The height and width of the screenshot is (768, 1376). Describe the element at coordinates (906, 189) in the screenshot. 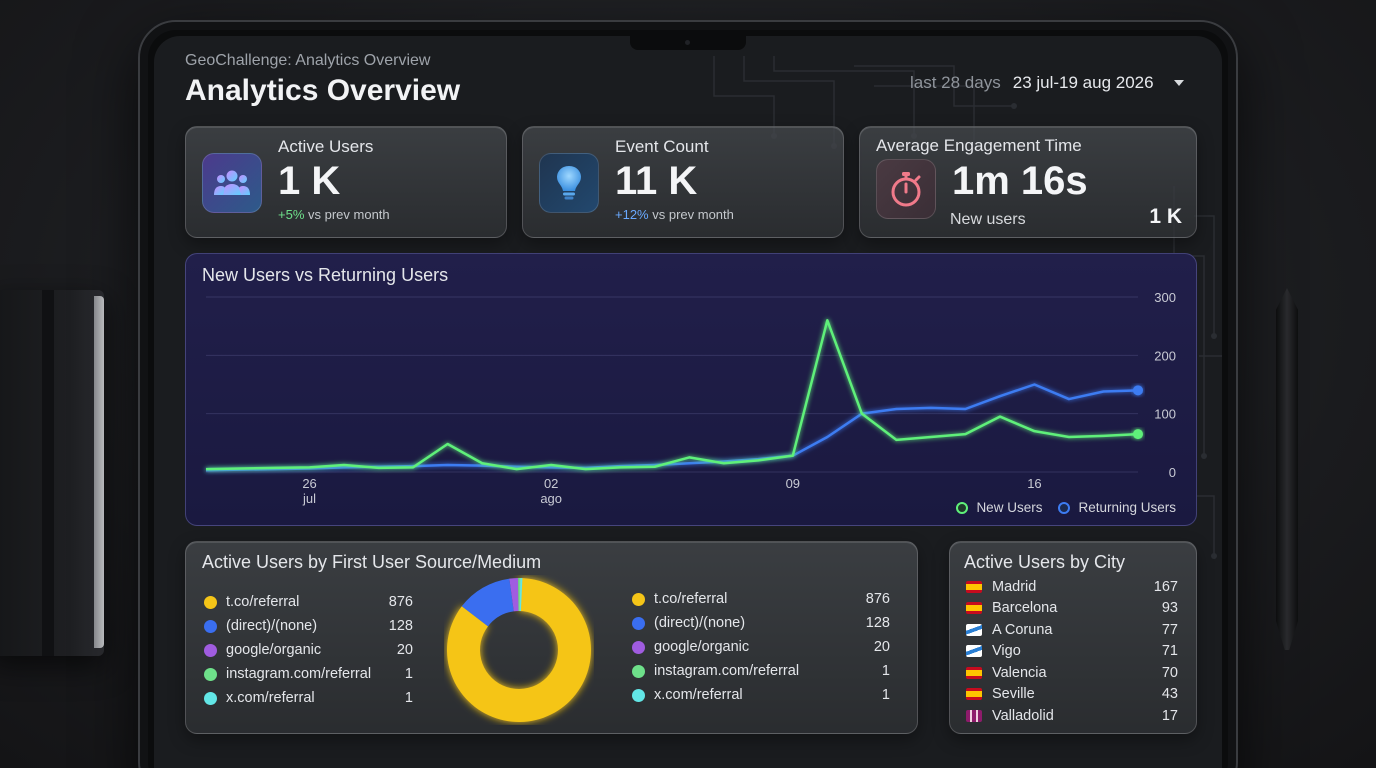

I see `stopwatch-icon` at that location.